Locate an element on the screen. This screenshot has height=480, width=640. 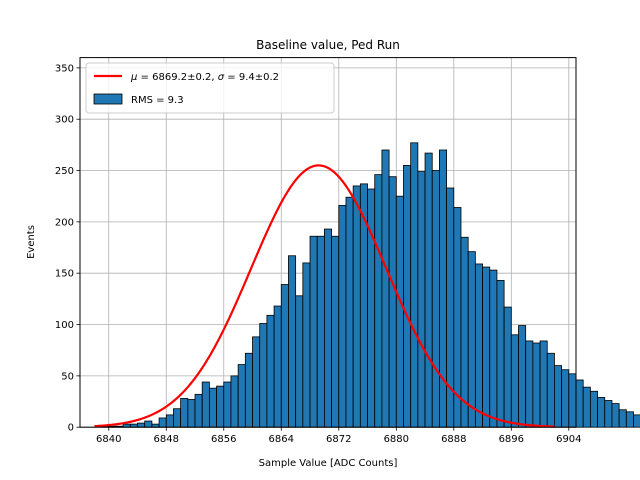
legend: μ = 6869.2±0.2, σ = 9.4±0.2 RMS = 9.3 is located at coordinates (210, 88).